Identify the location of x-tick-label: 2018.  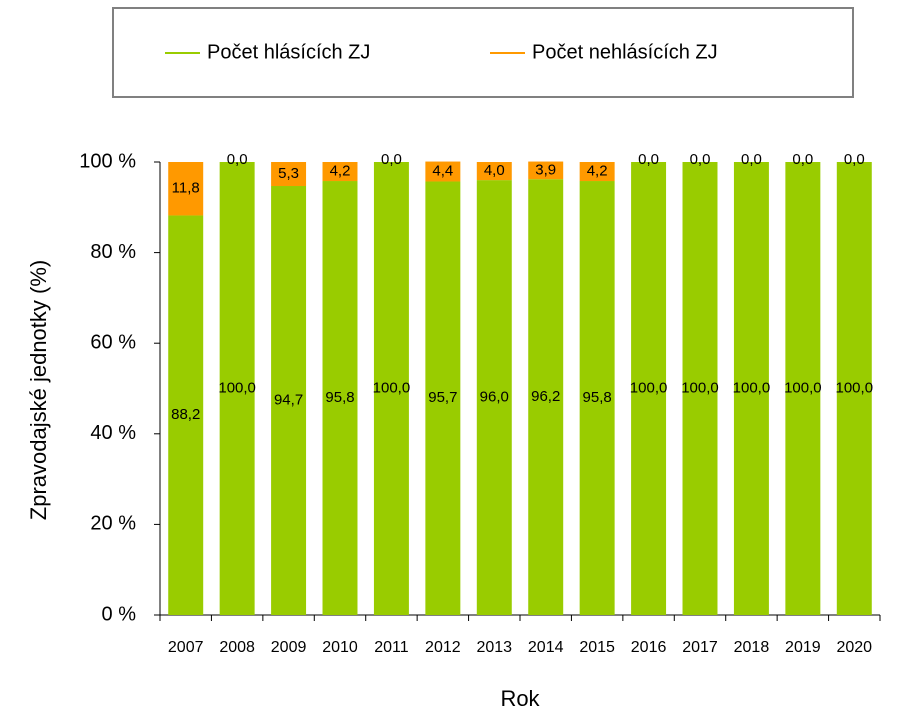
(752, 647).